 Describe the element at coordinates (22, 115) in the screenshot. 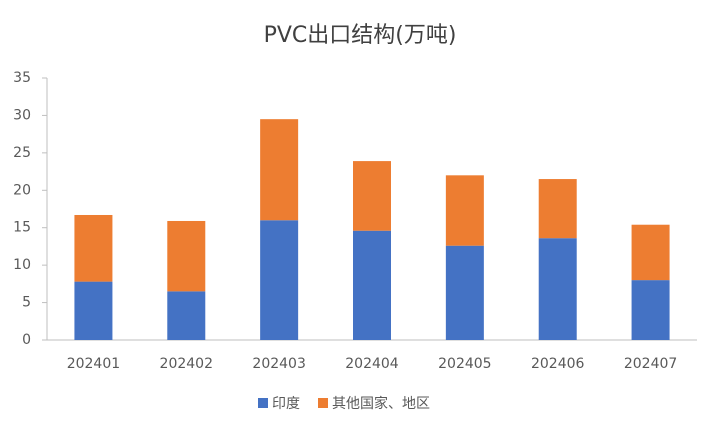

I see `y-tick-label: 30` at that location.